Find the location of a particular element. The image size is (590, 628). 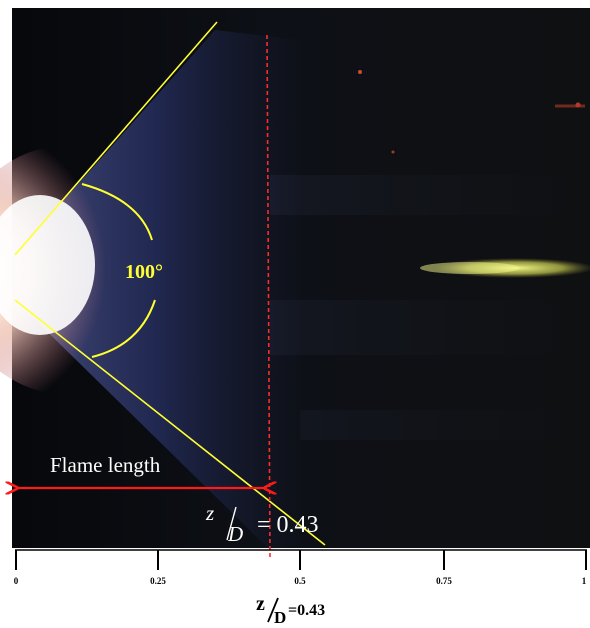

z-over-d-d: D is located at coordinates (235, 534).